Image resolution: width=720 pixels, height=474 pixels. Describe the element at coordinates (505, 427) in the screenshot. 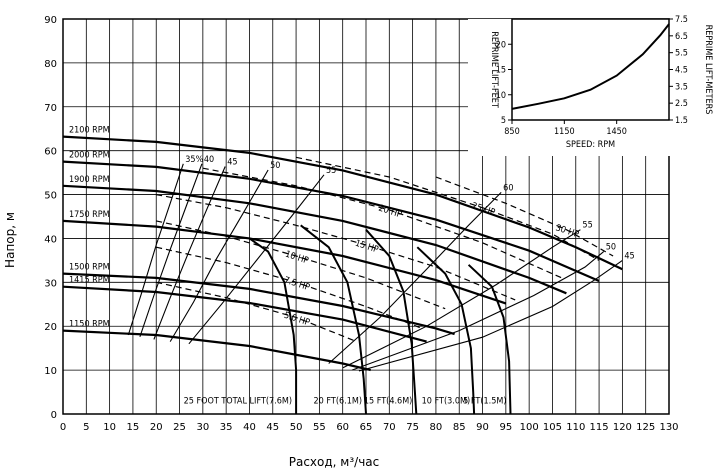

I see `x-tick-label: 95` at that location.